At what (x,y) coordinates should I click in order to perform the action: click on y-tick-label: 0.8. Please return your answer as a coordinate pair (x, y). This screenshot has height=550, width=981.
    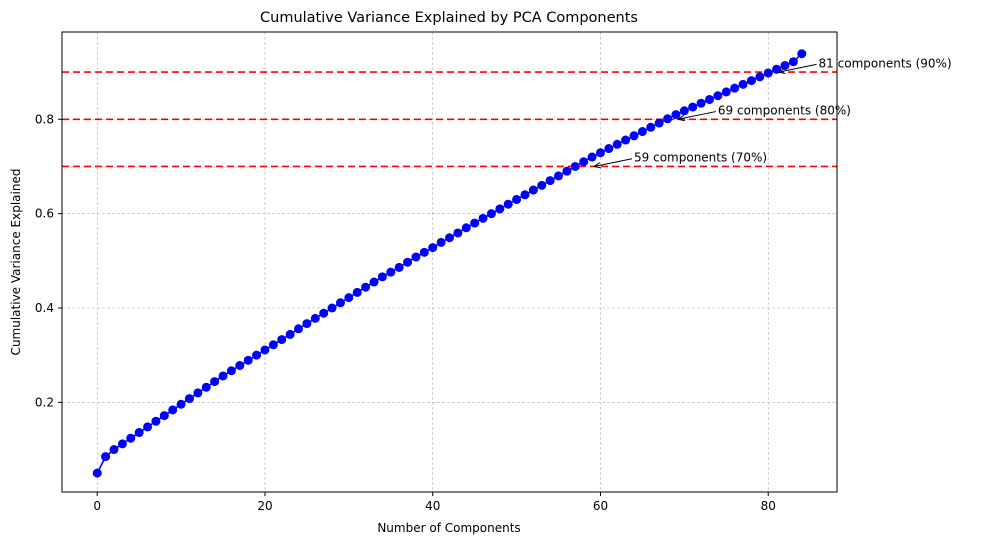
    Looking at the image, I should click on (44, 119).